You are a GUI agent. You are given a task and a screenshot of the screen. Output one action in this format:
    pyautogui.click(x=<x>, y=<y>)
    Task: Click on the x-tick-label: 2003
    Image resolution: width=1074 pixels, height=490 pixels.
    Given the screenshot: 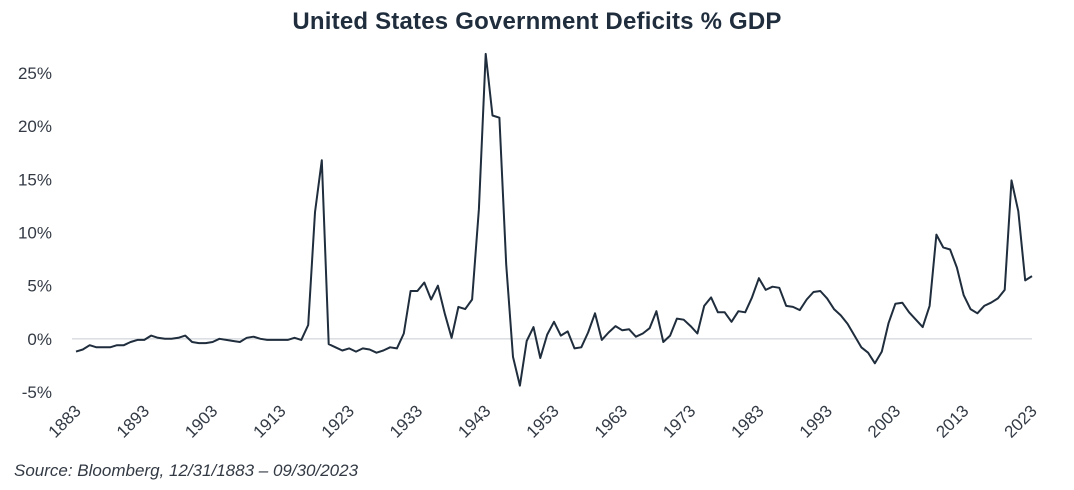 What is the action you would take?
    pyautogui.click(x=884, y=421)
    